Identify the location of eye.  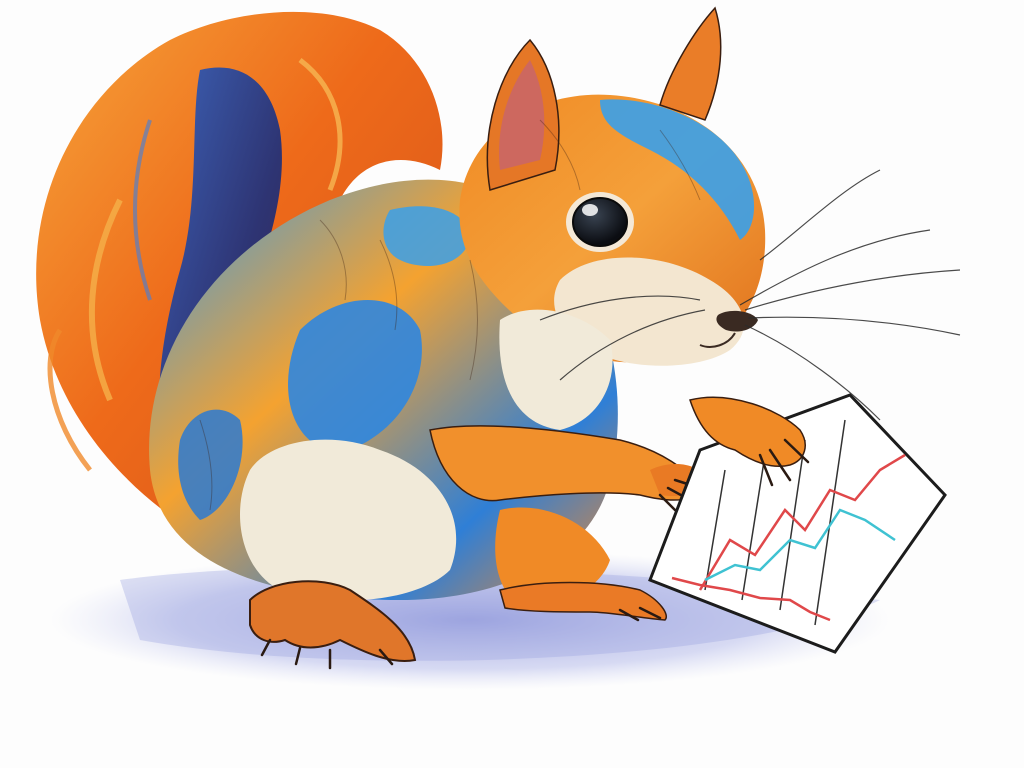
(600, 222).